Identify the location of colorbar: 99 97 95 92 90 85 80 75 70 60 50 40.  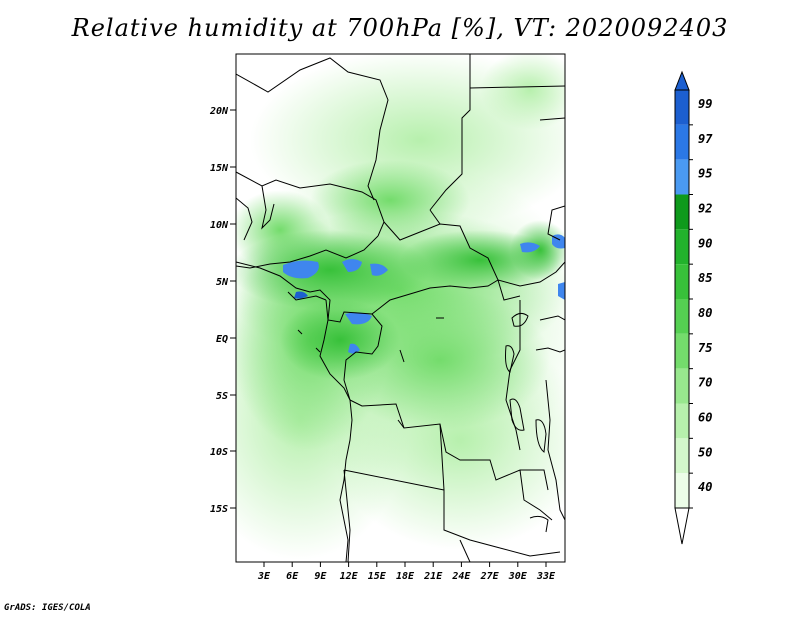
(693, 307).